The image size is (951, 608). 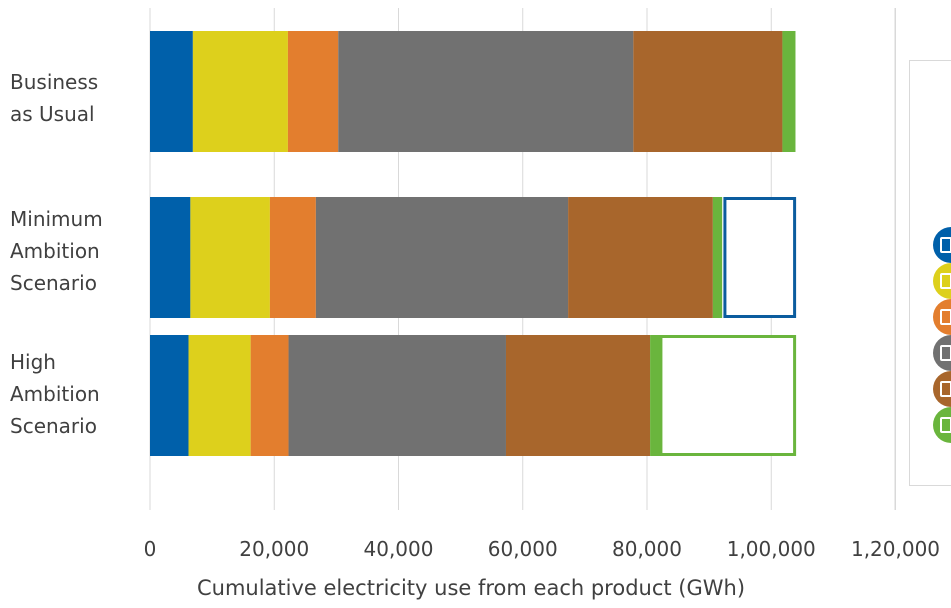 What do you see at coordinates (771, 549) in the screenshot?
I see `x-tick-label: 1,00,000` at bounding box center [771, 549].